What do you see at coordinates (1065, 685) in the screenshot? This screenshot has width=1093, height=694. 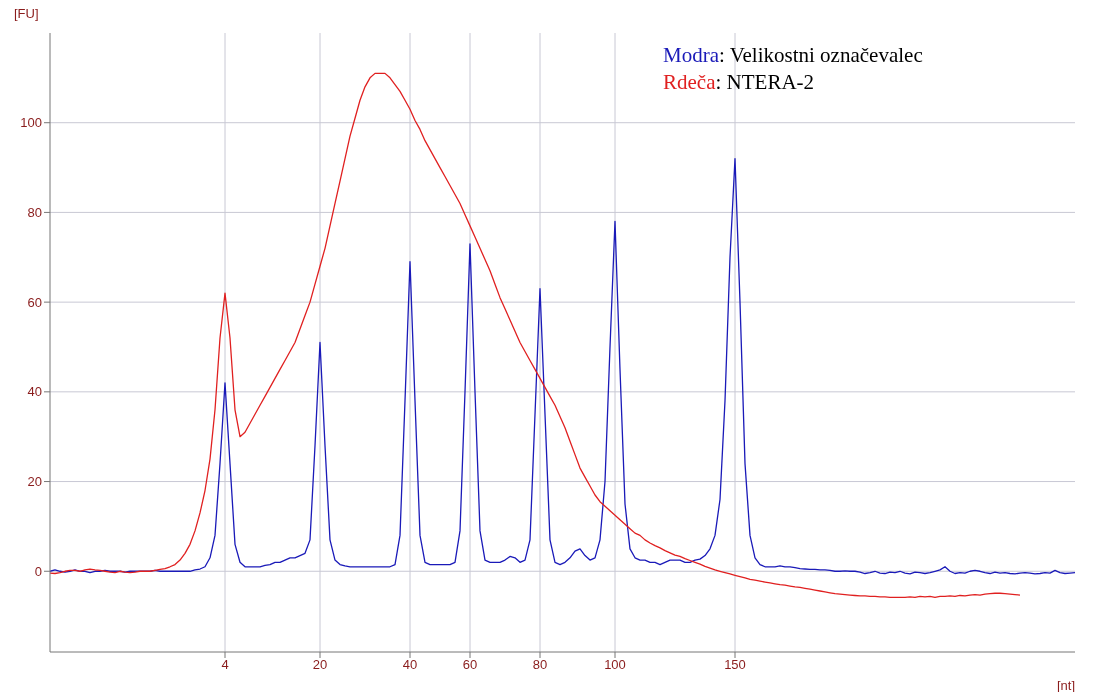 I see `x-axis-title: [nt]` at bounding box center [1065, 685].